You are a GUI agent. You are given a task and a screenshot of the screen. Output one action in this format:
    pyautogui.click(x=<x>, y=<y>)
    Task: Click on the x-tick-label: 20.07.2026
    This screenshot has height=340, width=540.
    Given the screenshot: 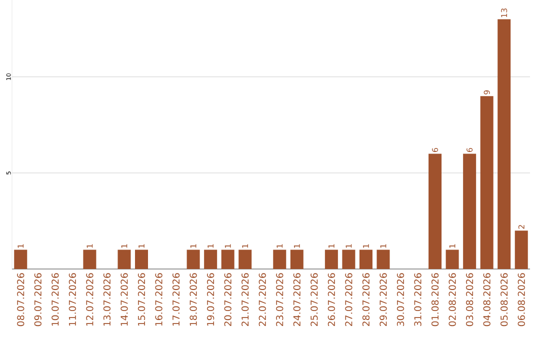 What is the action you would take?
    pyautogui.click(x=228, y=299)
    